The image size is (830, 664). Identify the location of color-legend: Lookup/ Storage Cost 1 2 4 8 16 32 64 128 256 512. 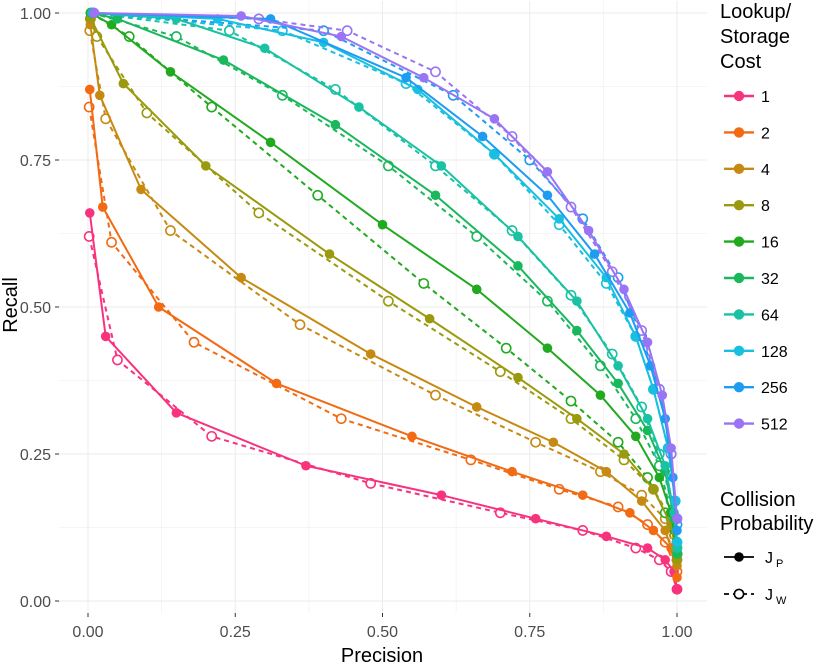
(756, 217).